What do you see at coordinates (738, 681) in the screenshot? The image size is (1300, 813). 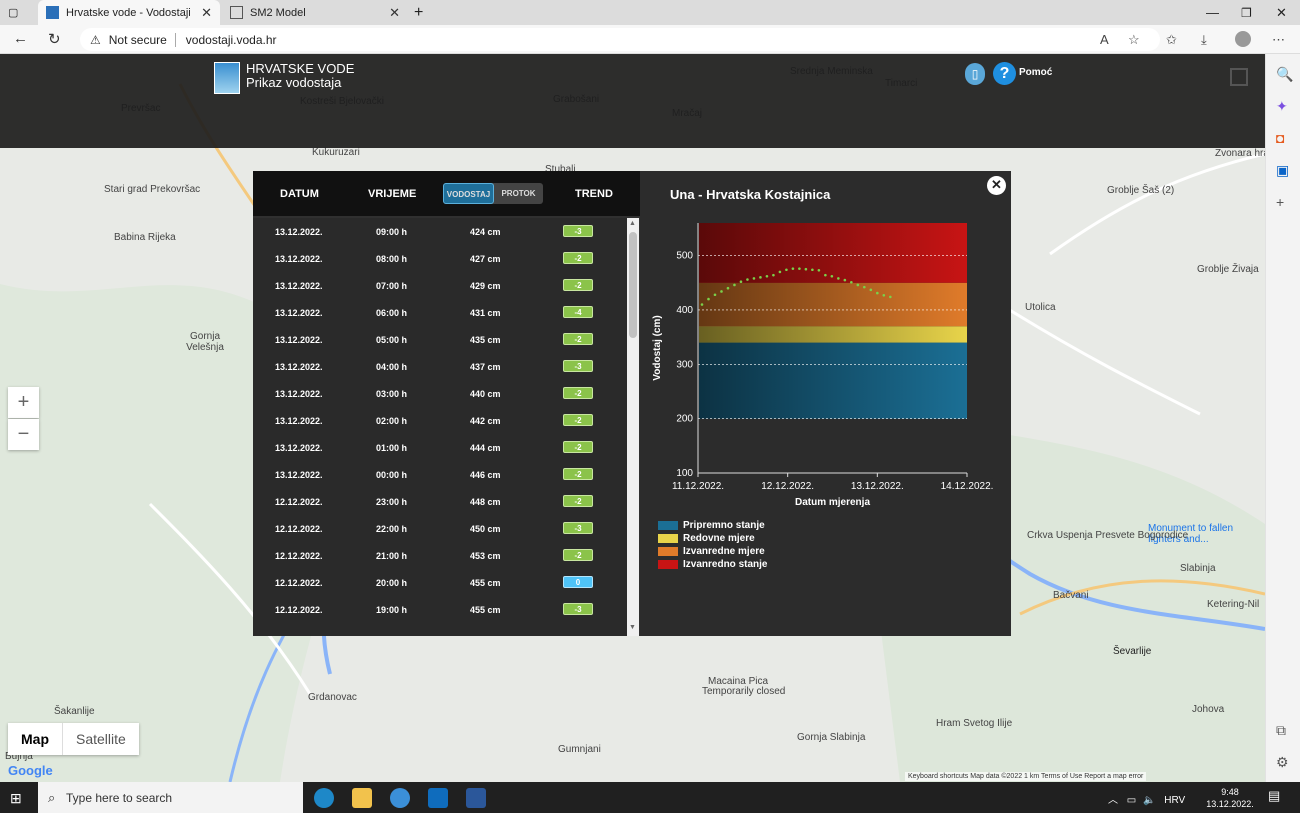 I see `map-place-label: Macaina Pica` at bounding box center [738, 681].